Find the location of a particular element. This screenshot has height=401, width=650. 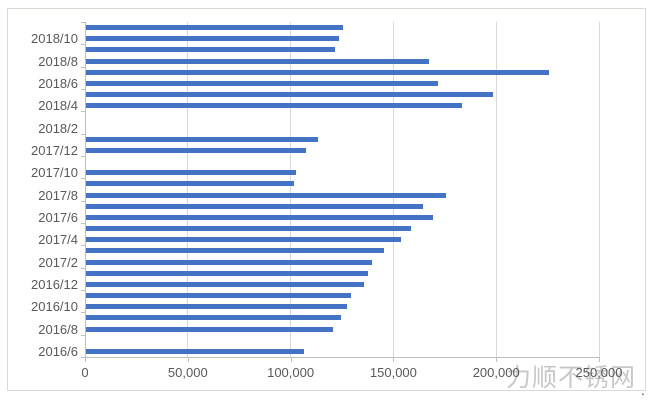

gridline-150,000 is located at coordinates (393, 189).